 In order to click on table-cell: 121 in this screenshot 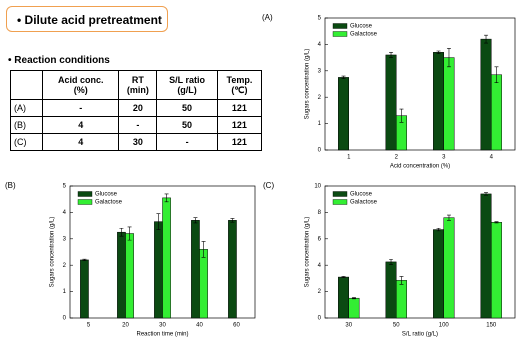, I will do `click(239, 142)`.